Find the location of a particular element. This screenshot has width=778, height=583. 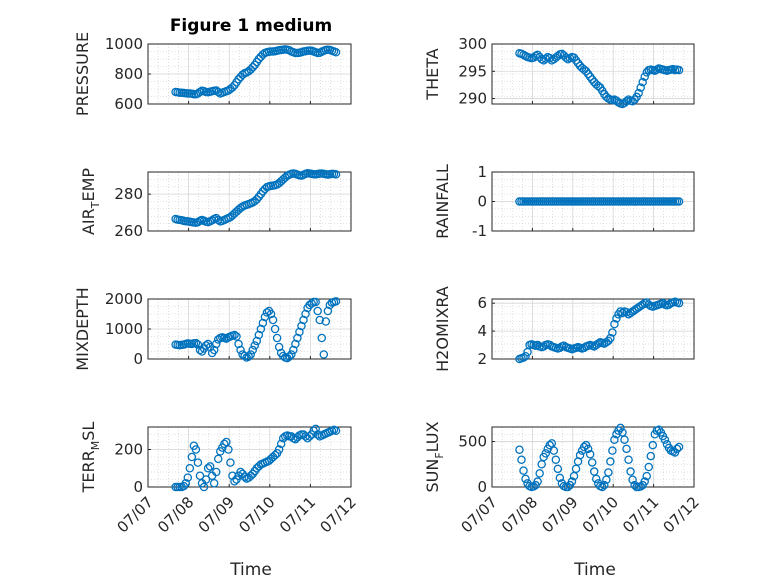

y-axis-label: AIRTEMP is located at coordinates (90, 201).